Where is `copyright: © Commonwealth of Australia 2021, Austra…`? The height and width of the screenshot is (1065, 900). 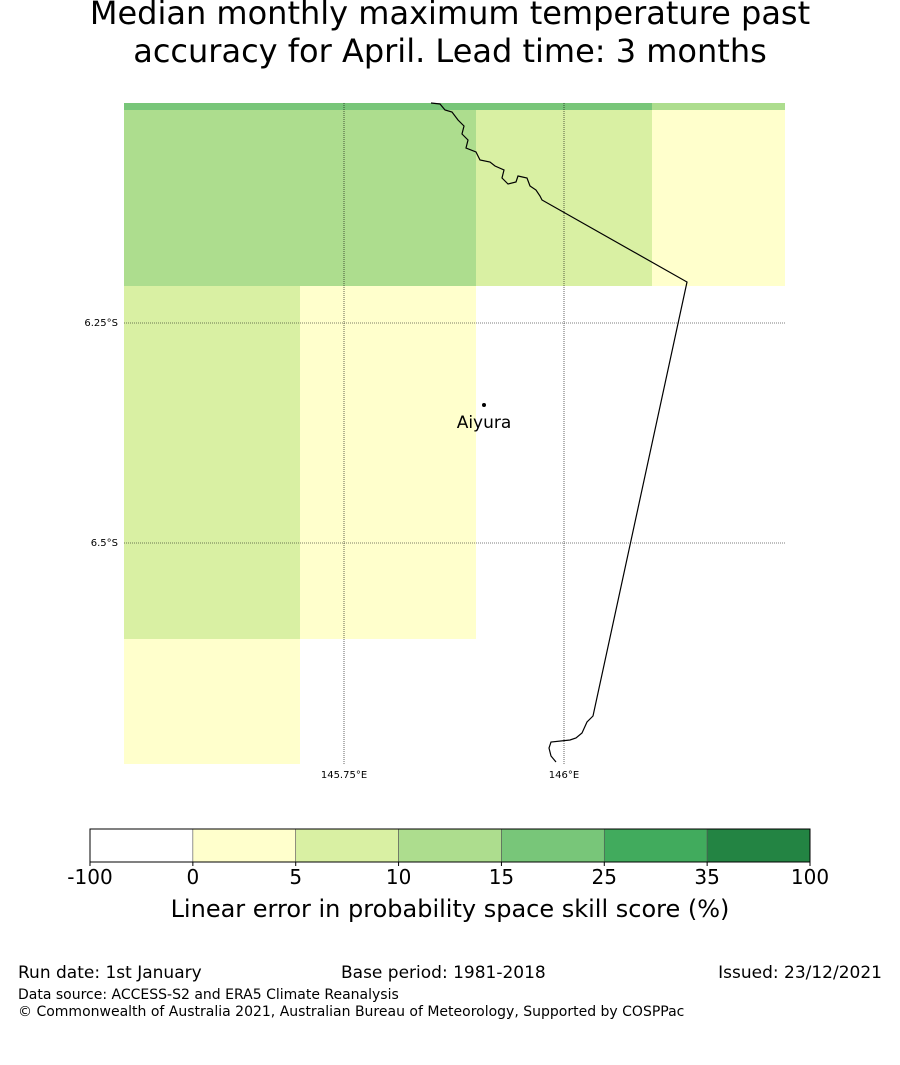 copyright: © Commonwealth of Australia 2021, Austra… is located at coordinates (351, 1012).